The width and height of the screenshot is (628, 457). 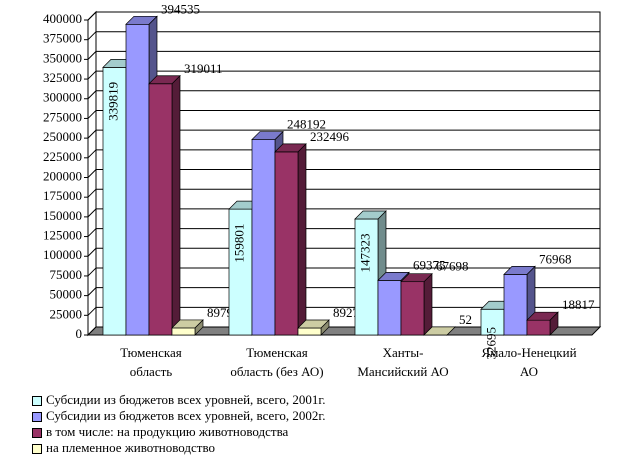 I want to click on y-tick-label: 225000, so click(x=62, y=156).